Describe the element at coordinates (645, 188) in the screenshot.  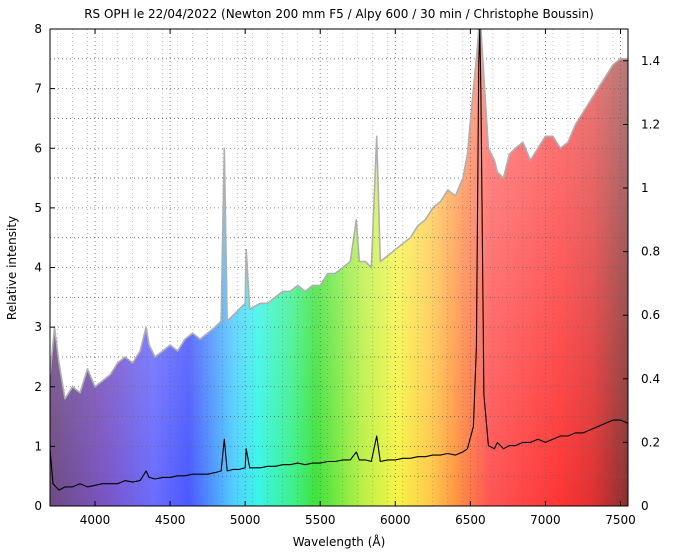
I see `y2-tick-label: 1` at that location.